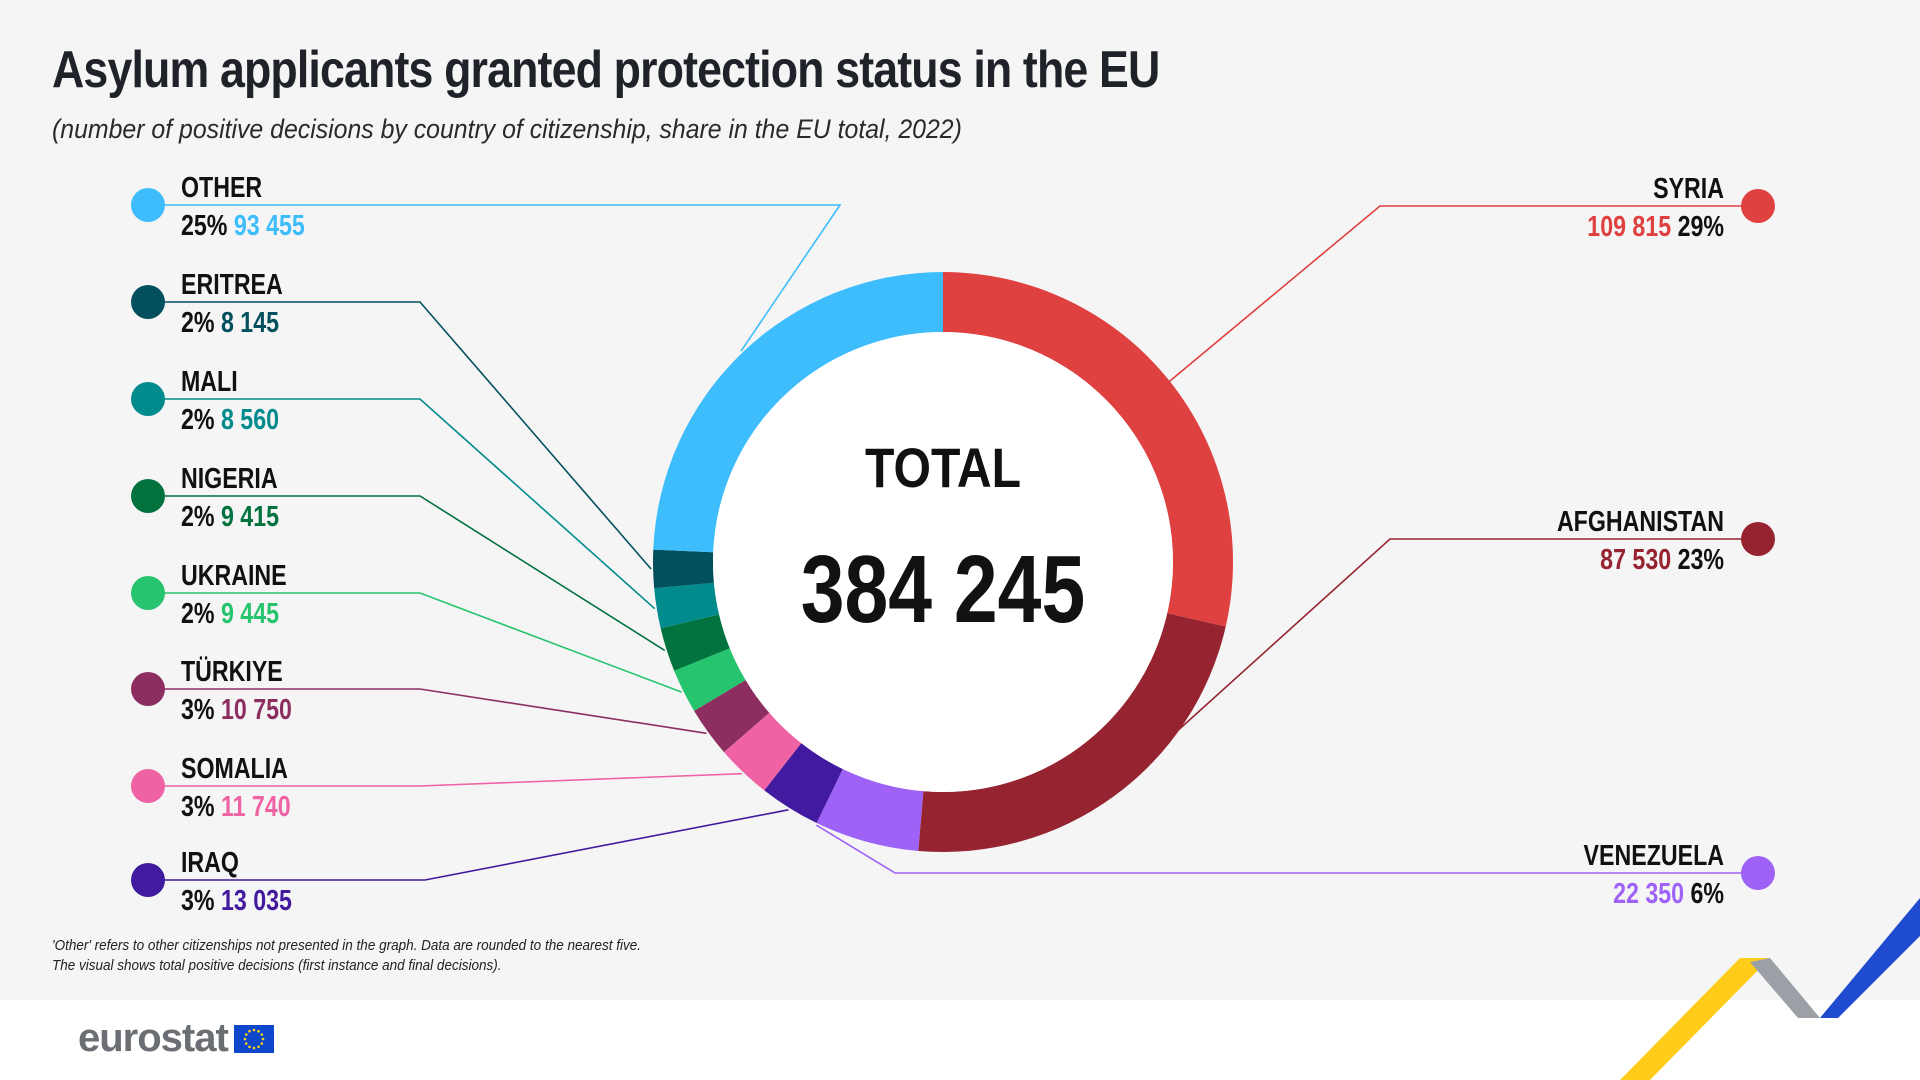 The width and height of the screenshot is (1920, 1080). What do you see at coordinates (234, 574) in the screenshot?
I see `label-name-ukraine: UKRAINE` at bounding box center [234, 574].